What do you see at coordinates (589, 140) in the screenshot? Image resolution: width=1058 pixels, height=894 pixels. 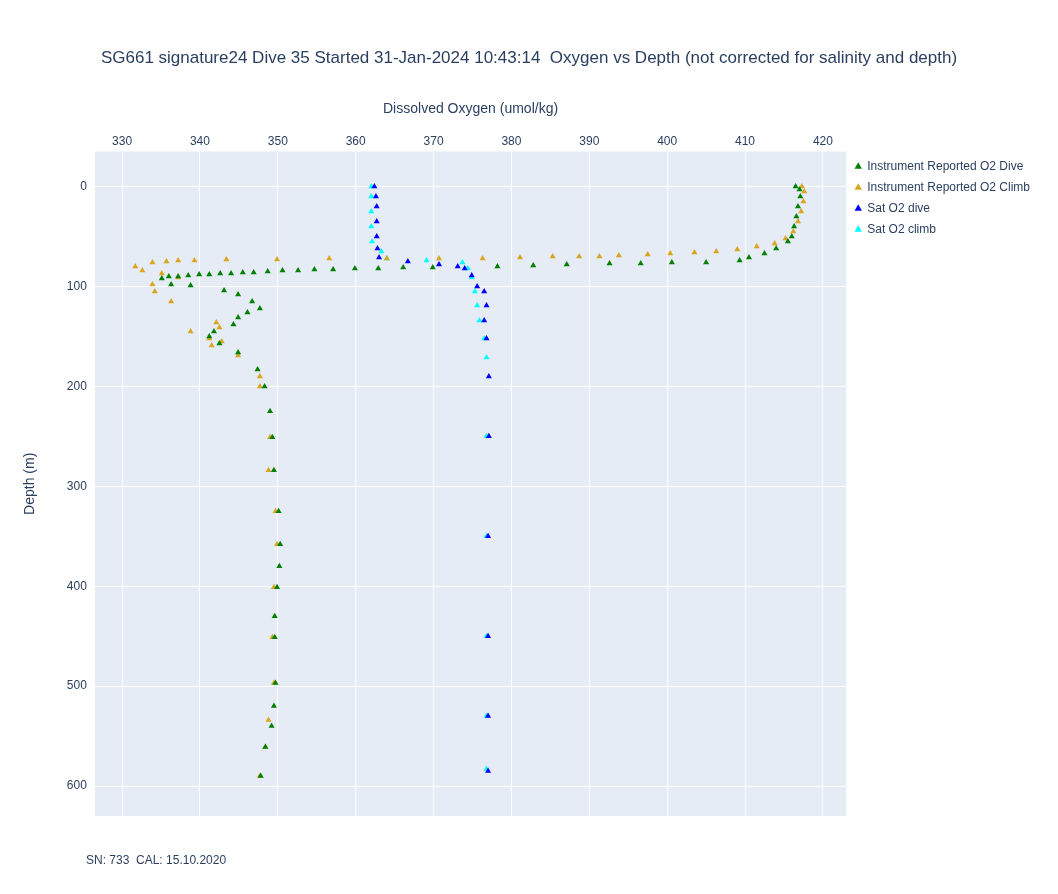 I see `x-tick-label: 390` at bounding box center [589, 140].